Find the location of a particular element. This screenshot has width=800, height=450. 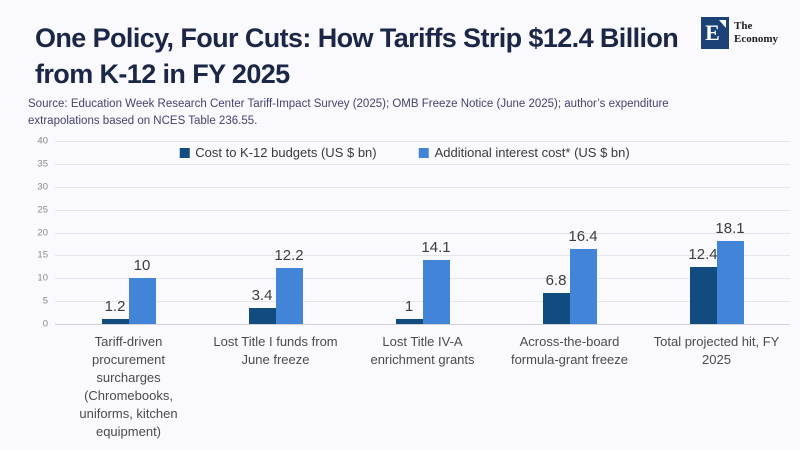

x-category-label-3: Across-the-board formula-grant freeze is located at coordinates (569, 387).